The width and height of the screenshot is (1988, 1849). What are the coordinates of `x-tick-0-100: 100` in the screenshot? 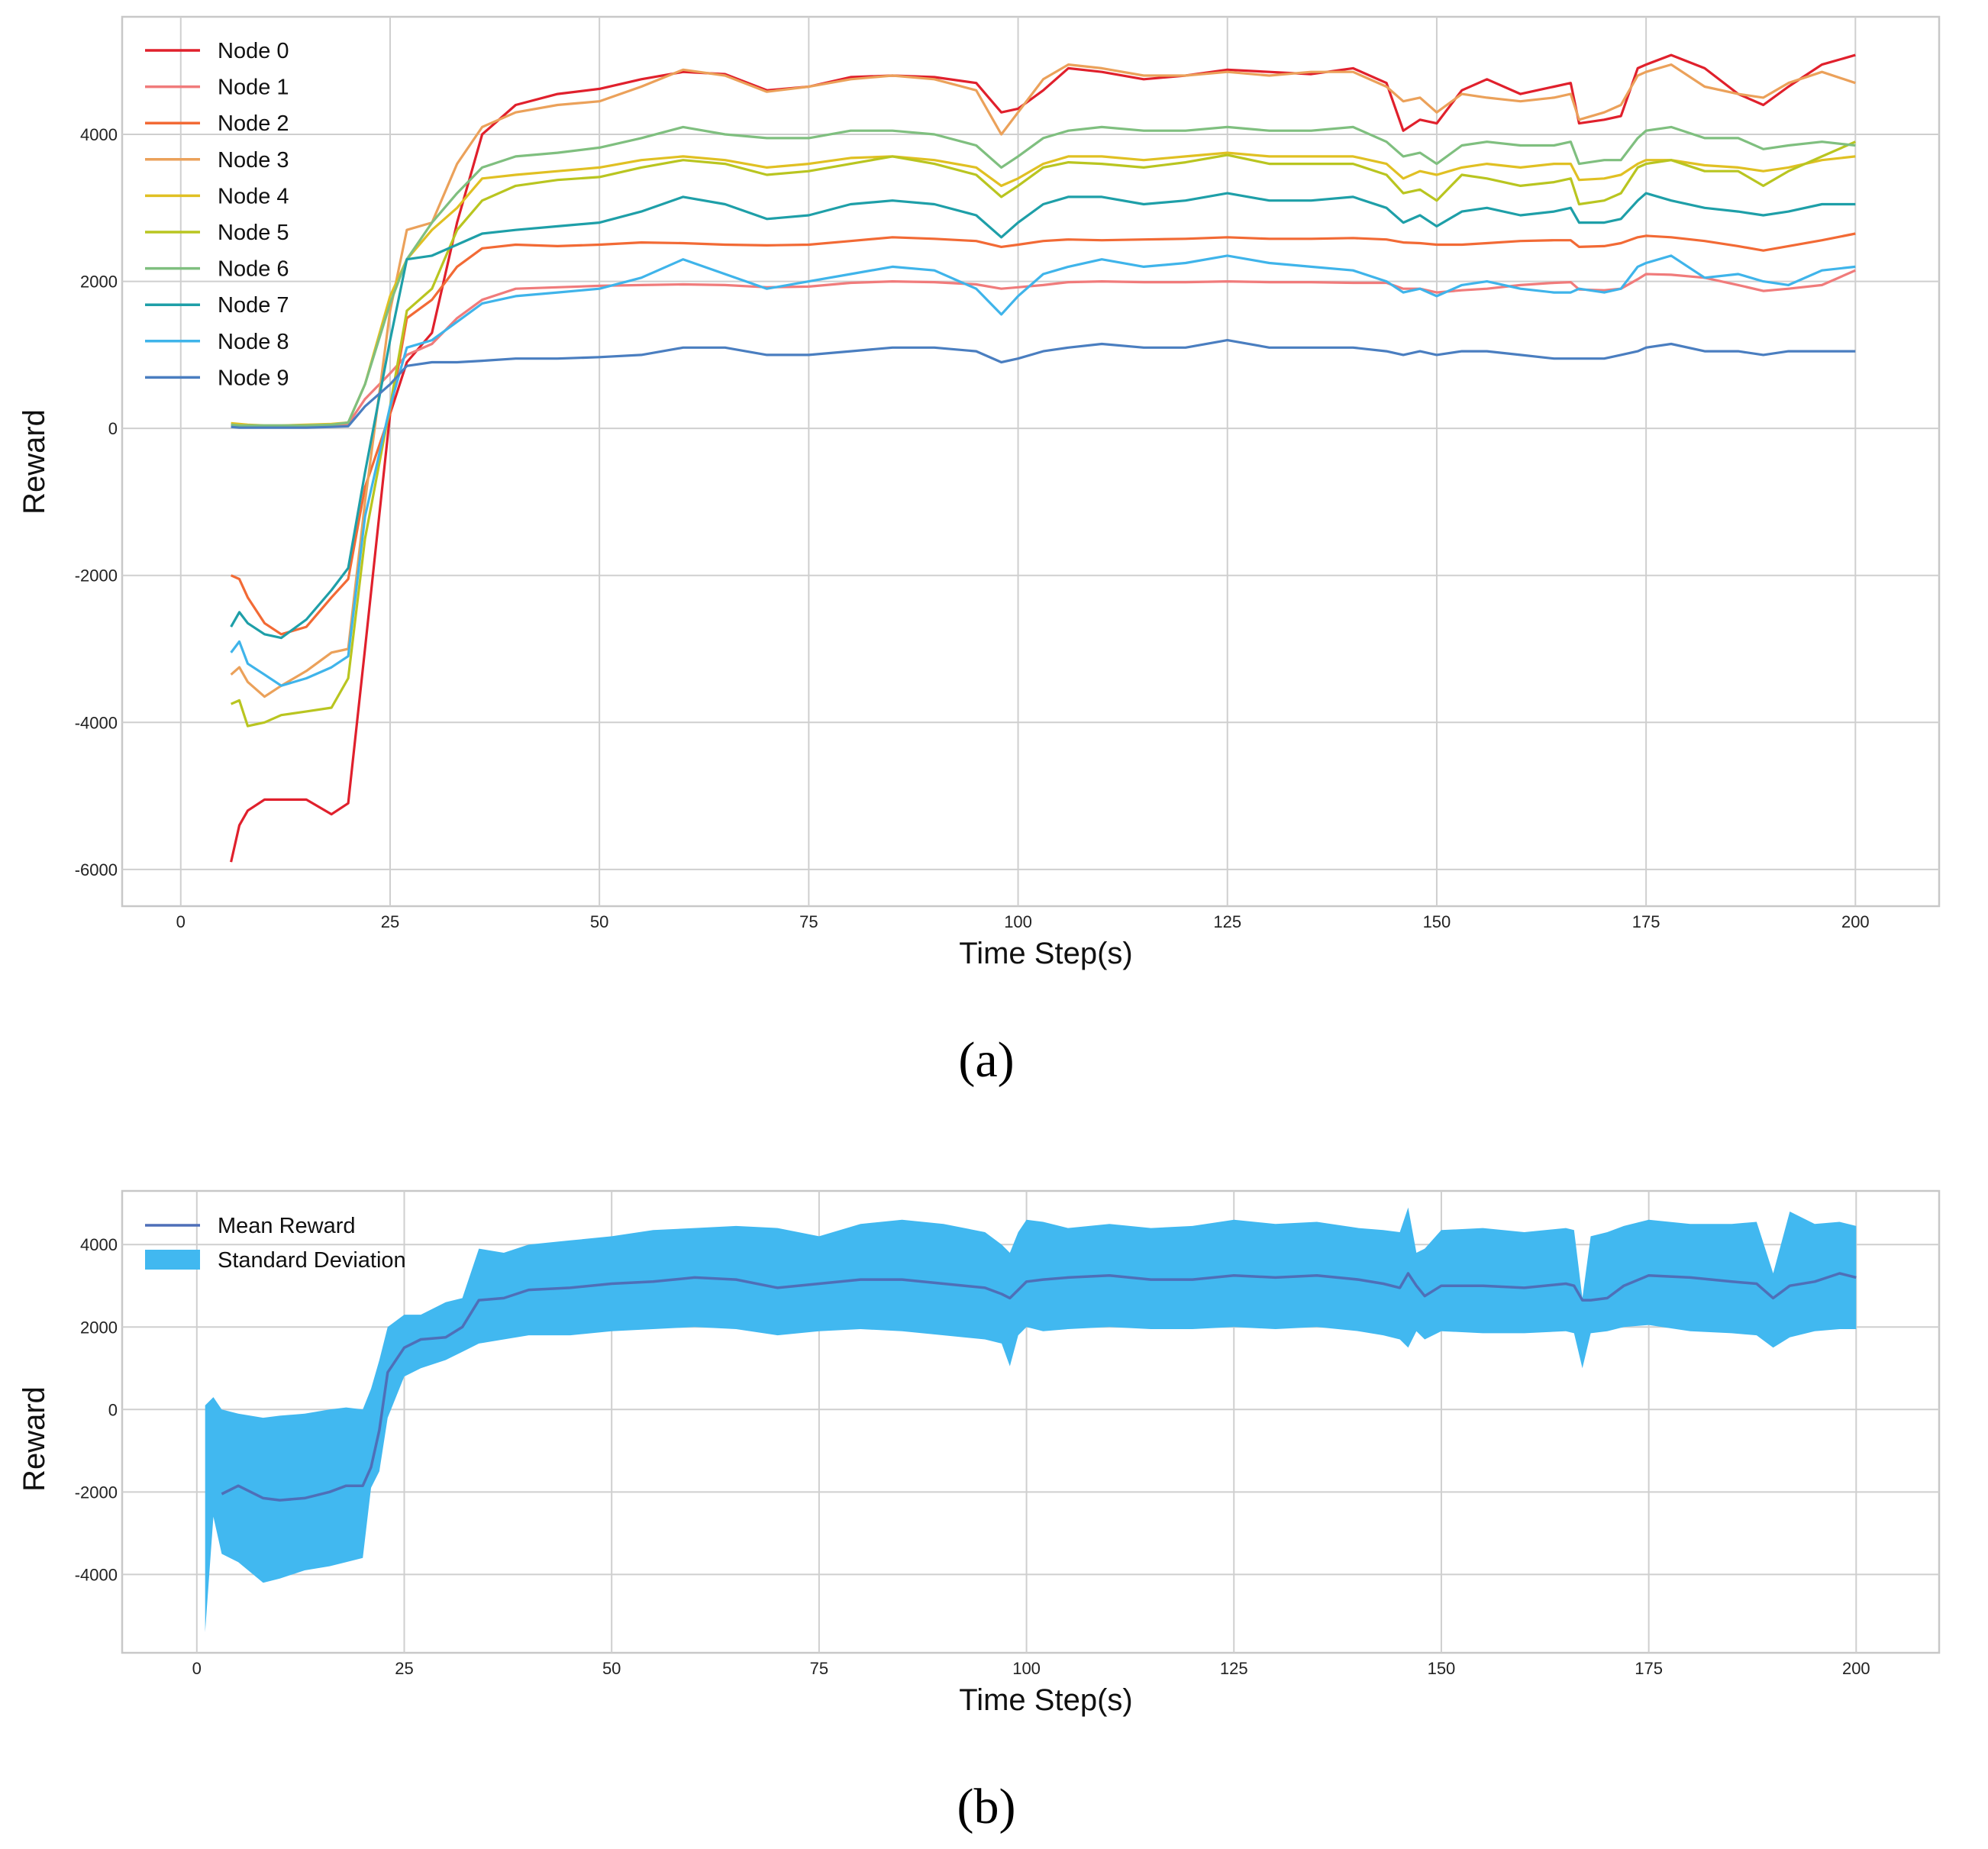 It's located at (1018, 921).